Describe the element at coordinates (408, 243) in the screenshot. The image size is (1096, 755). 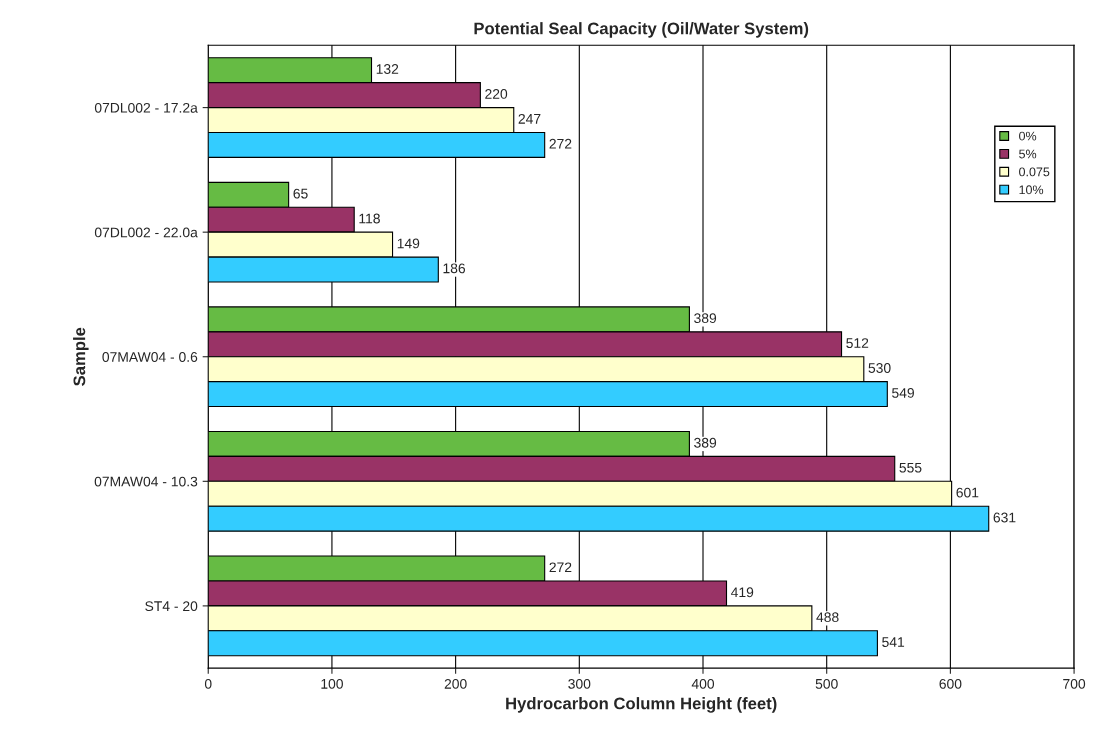
I see `data-label: 149` at that location.